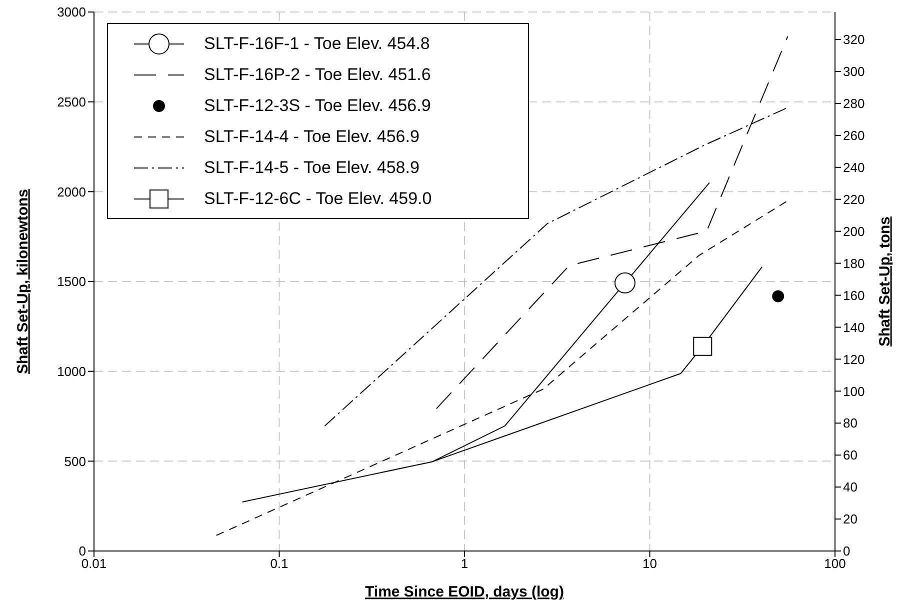  What do you see at coordinates (312, 136) in the screenshot?
I see `legend-label: SLT-F-14-4 - Toe Elev. 456.9` at bounding box center [312, 136].